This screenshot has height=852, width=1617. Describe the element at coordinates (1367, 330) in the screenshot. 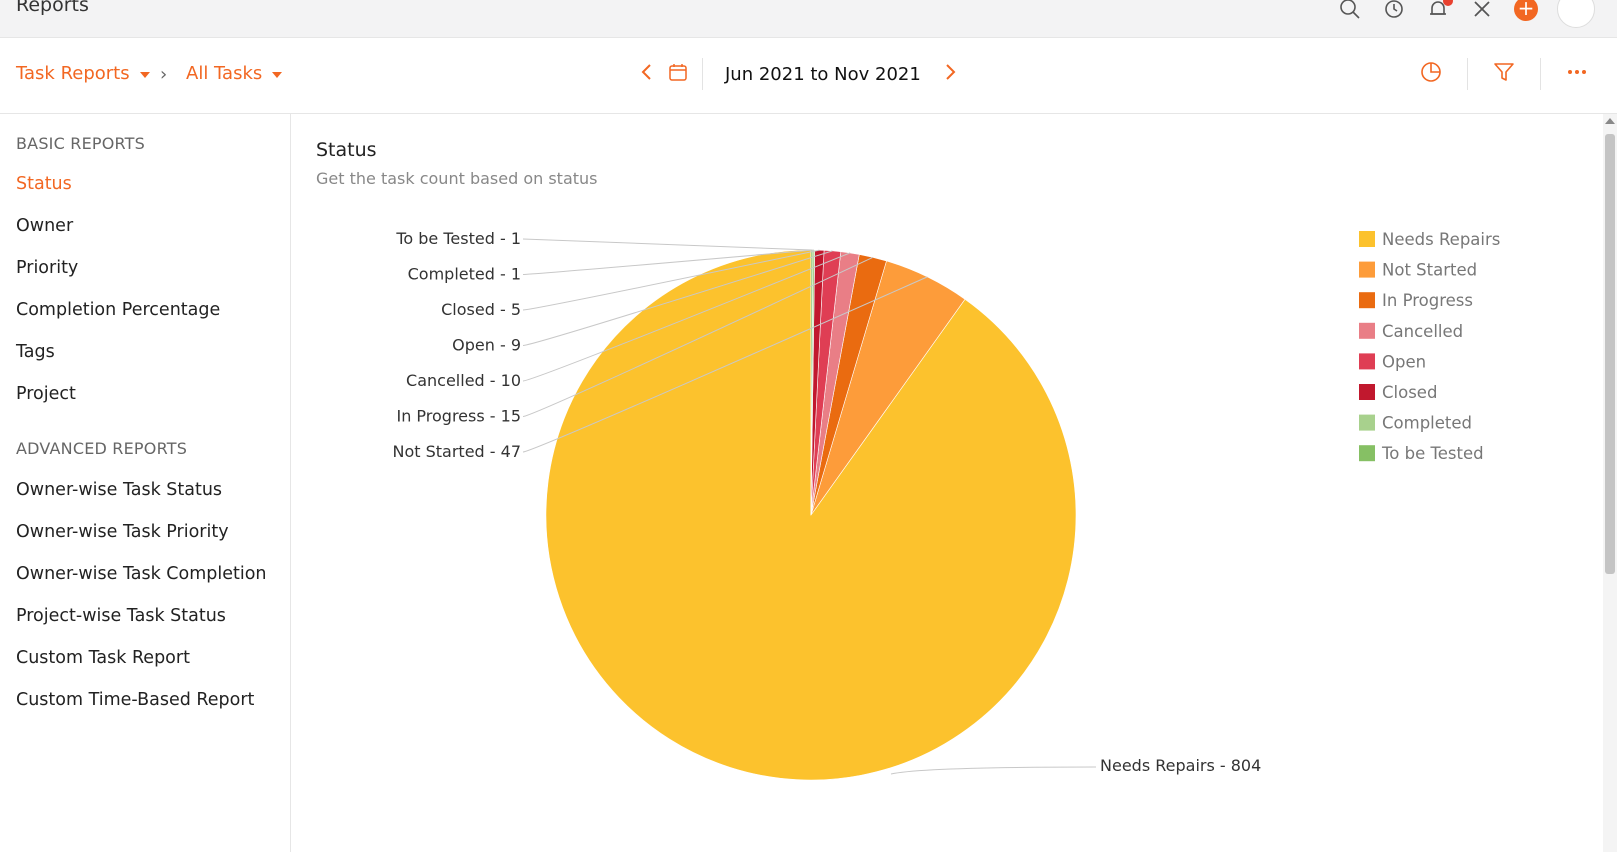

I see `legend-swatch-cancelled` at that location.